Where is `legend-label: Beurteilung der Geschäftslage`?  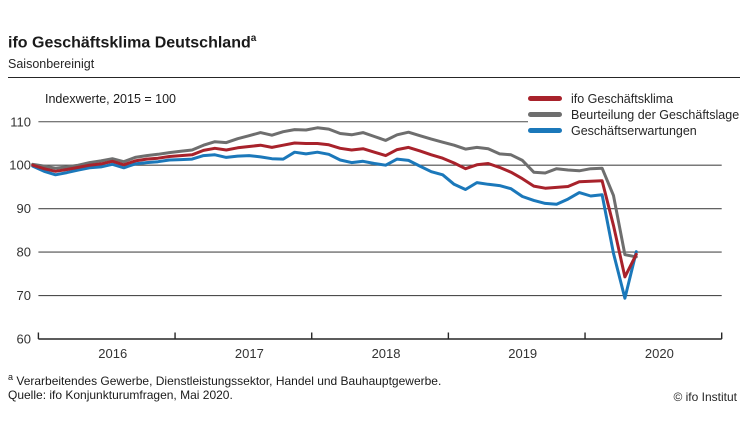 legend-label: Beurteilung der Geschäftslage is located at coordinates (655, 114).